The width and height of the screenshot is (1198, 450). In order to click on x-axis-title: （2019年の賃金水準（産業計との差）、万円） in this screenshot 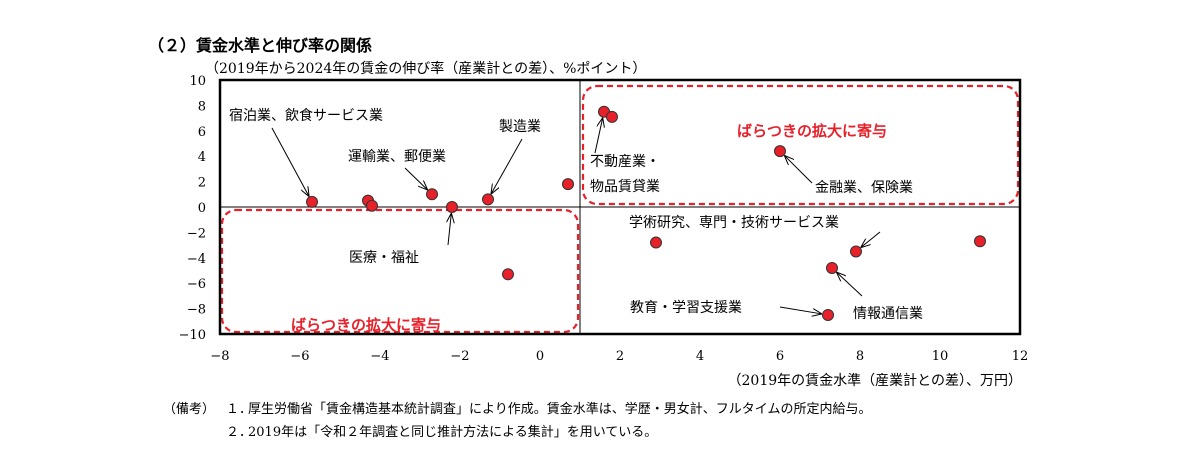, I will do `click(875, 381)`.